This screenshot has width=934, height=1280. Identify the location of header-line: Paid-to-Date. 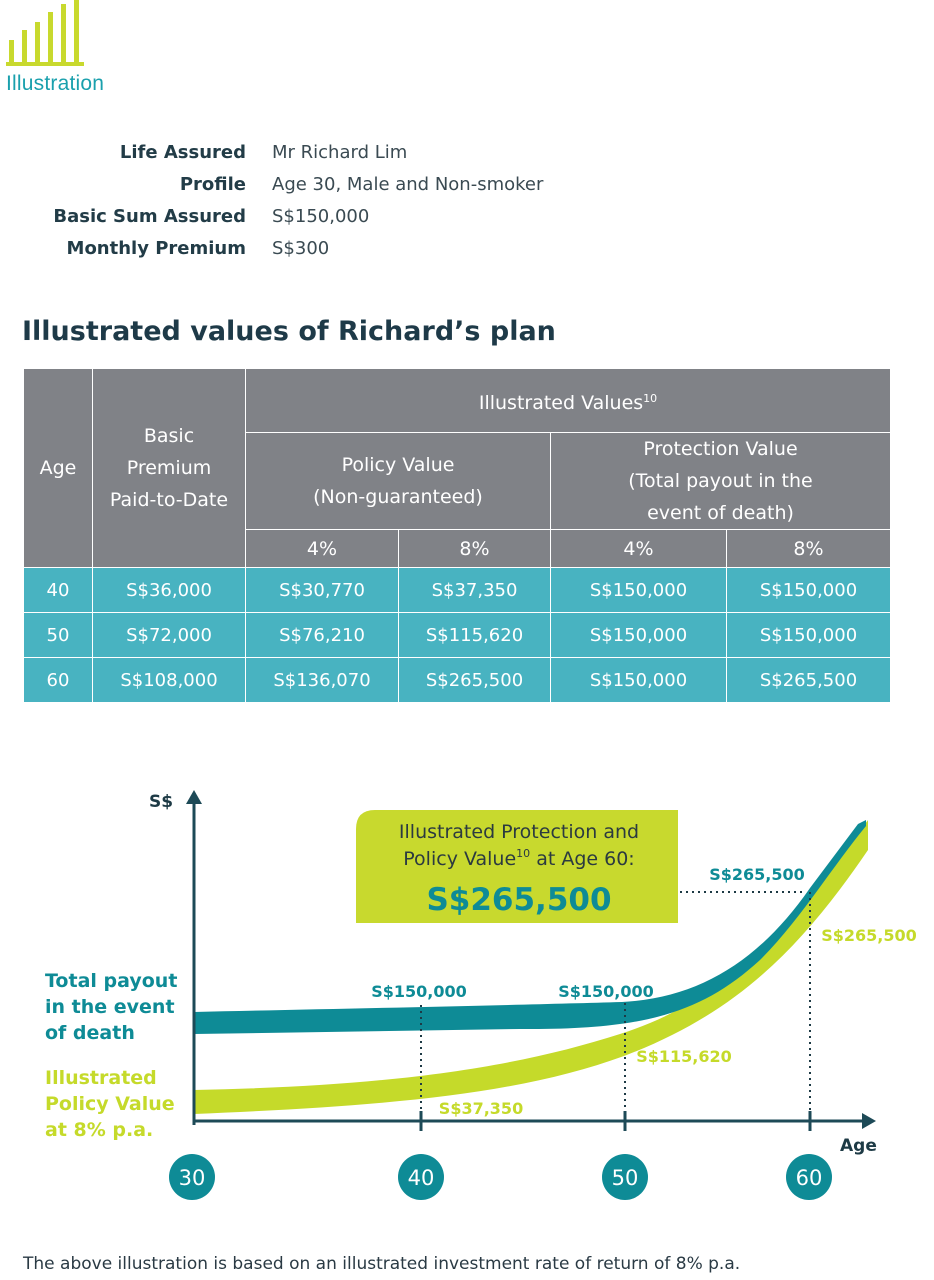
(169, 500).